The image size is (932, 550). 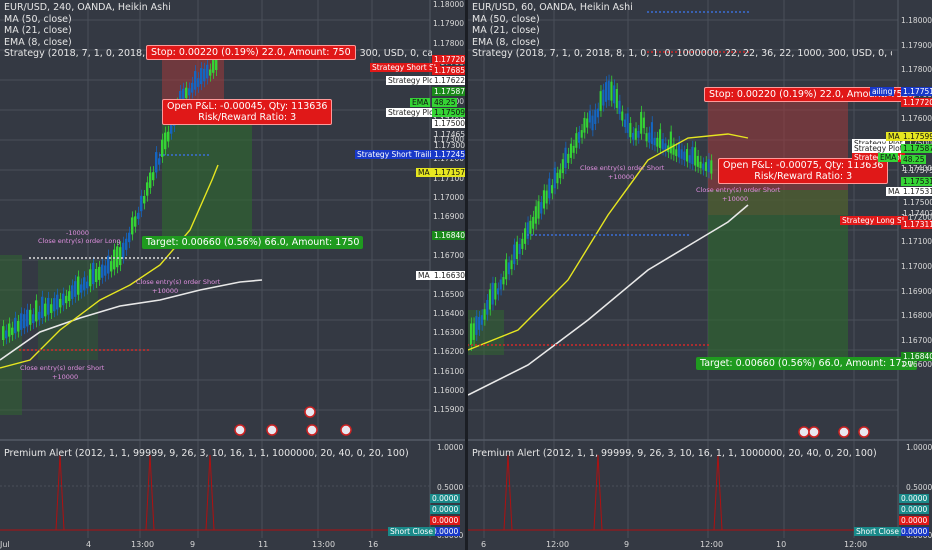 What do you see at coordinates (448, 70) in the screenshot?
I see `tag-value: 1.17685` at bounding box center [448, 70].